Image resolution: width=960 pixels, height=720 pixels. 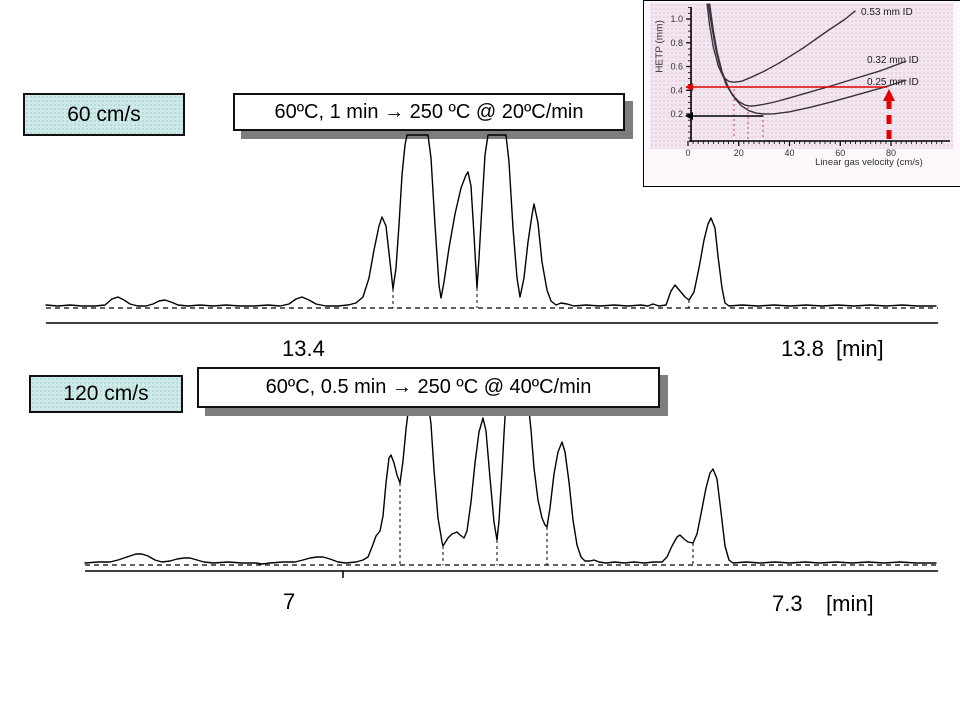 I want to click on inset-plot-background, so click(x=801, y=76).